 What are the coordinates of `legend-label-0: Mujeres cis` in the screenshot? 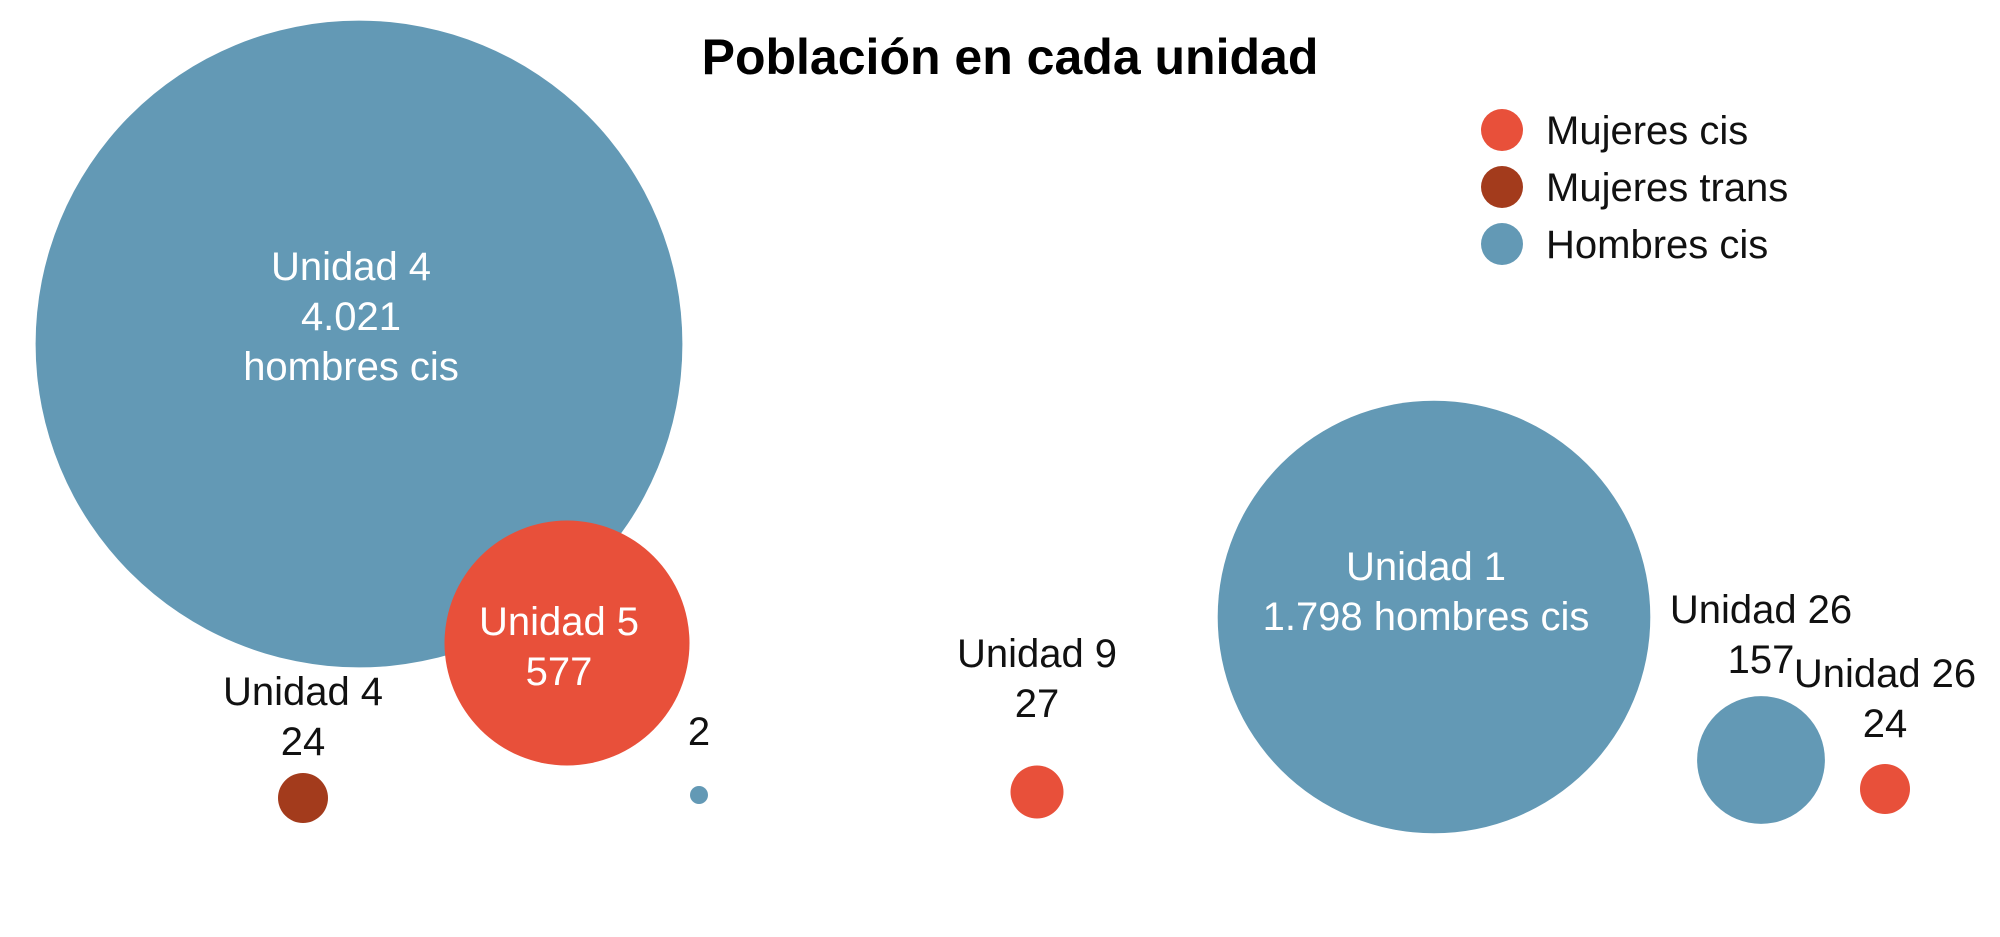 It's located at (1647, 131).